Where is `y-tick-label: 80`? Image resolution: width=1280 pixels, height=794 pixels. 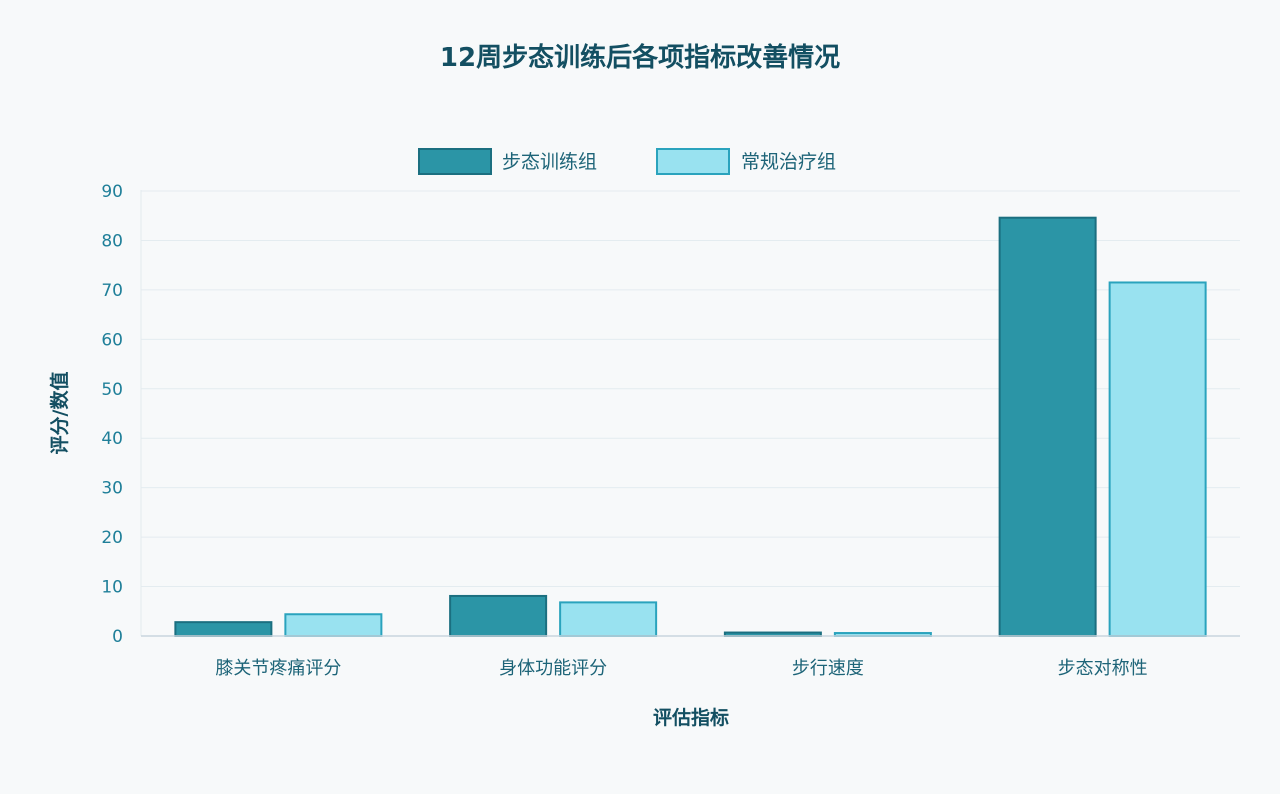
y-tick-label: 80 is located at coordinates (112, 241).